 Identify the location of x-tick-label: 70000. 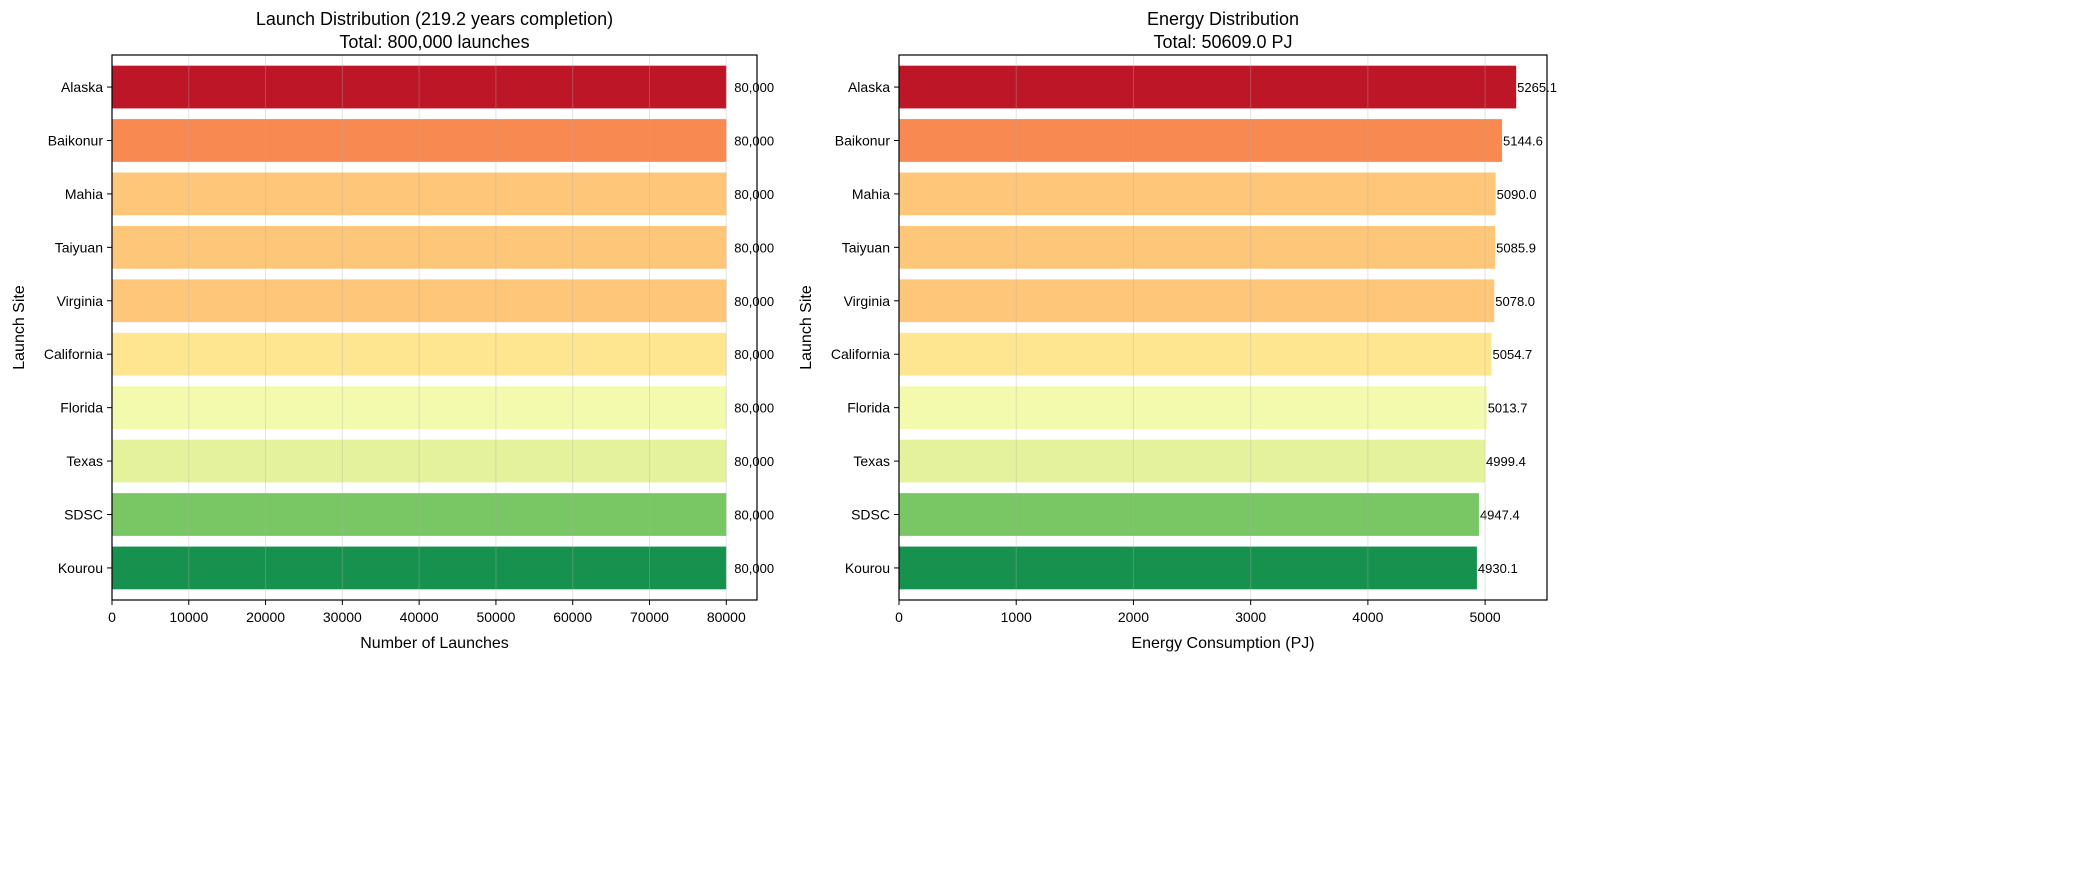
(649, 617).